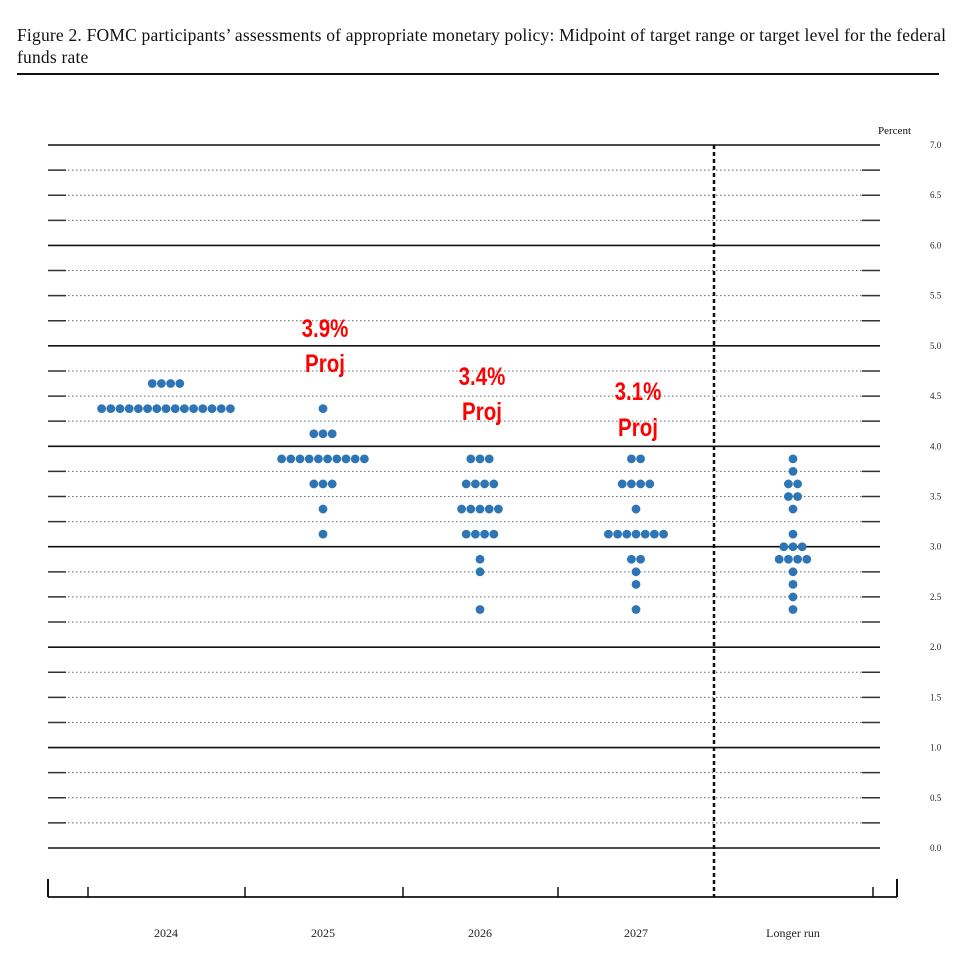 The width and height of the screenshot is (975, 968). What do you see at coordinates (936, 195) in the screenshot?
I see `y-tick-label: 6.5` at bounding box center [936, 195].